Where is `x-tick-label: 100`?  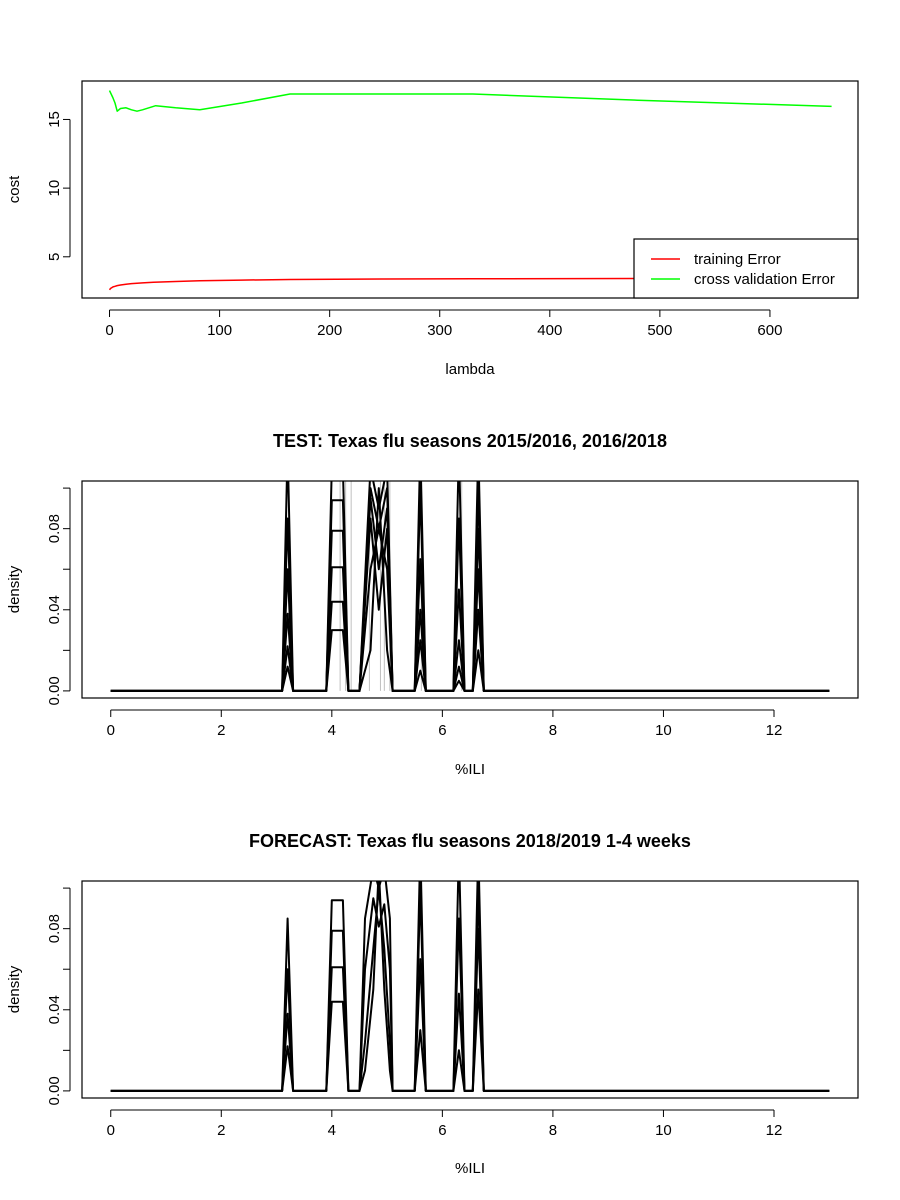
x-tick-label: 100 is located at coordinates (219, 330).